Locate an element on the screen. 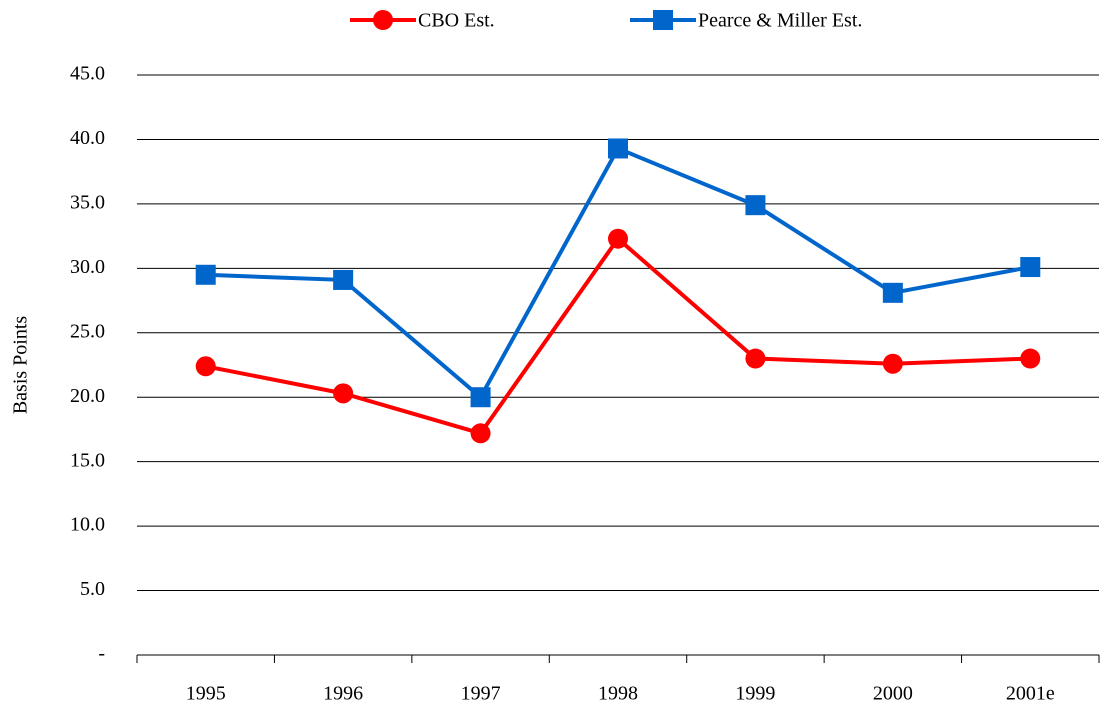 The width and height of the screenshot is (1100, 708). y-tick-label: 25.0 is located at coordinates (87, 331).